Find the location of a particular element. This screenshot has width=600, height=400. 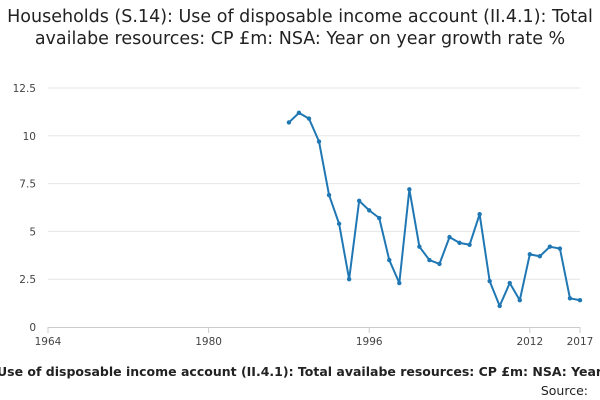

x-tick-label: 1964 is located at coordinates (48, 342).